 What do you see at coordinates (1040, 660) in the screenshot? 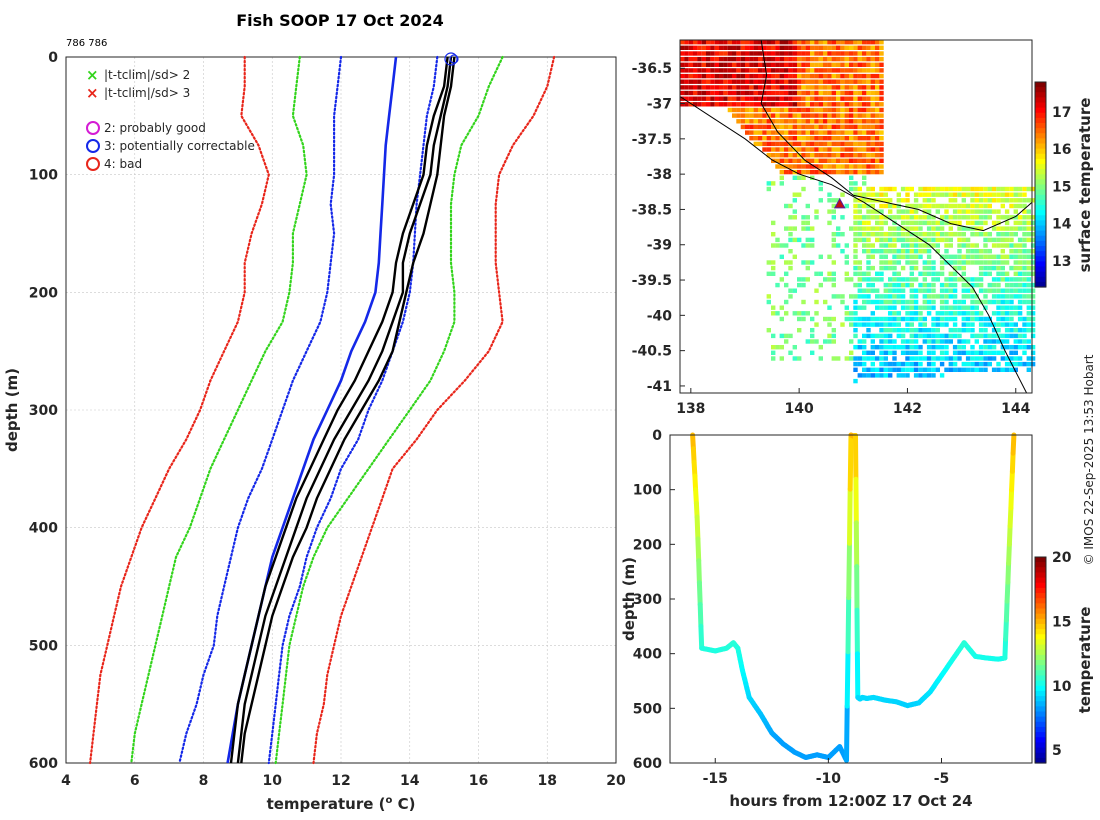
I see `colorbar-frame` at bounding box center [1040, 660].